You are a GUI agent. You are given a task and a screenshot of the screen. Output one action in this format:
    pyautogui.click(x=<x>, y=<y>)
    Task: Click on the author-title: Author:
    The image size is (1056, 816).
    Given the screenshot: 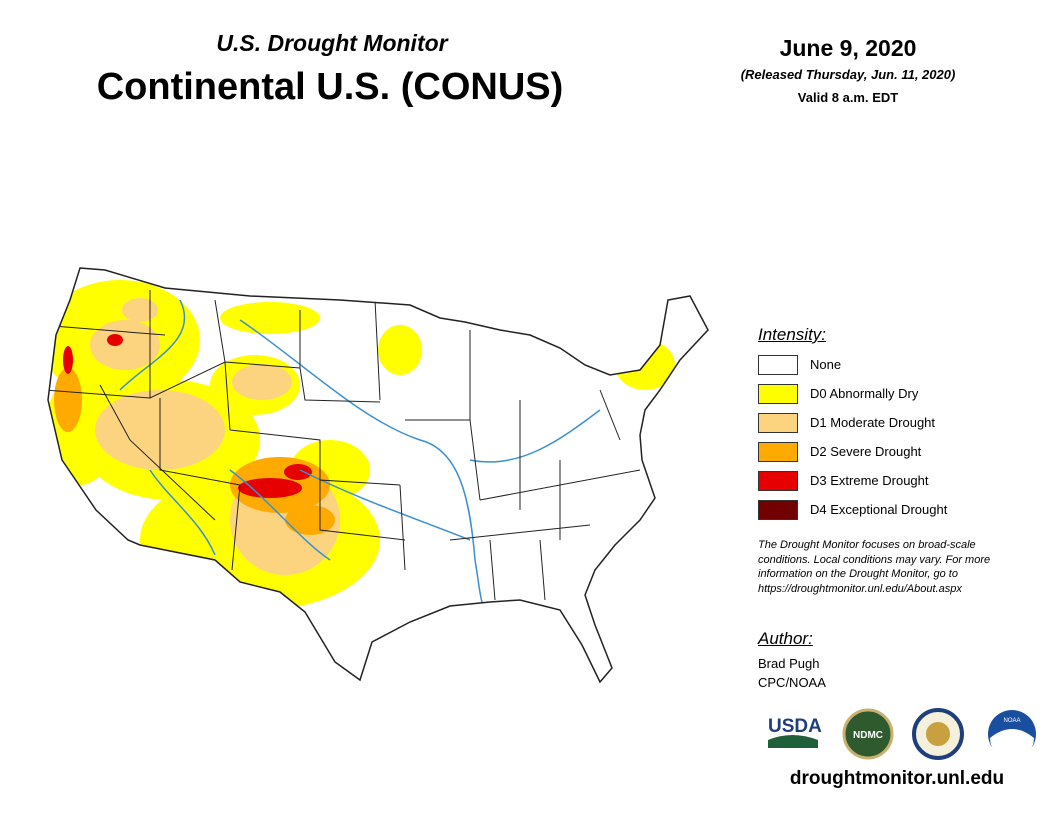 What is the action you would take?
    pyautogui.click(x=785, y=638)
    